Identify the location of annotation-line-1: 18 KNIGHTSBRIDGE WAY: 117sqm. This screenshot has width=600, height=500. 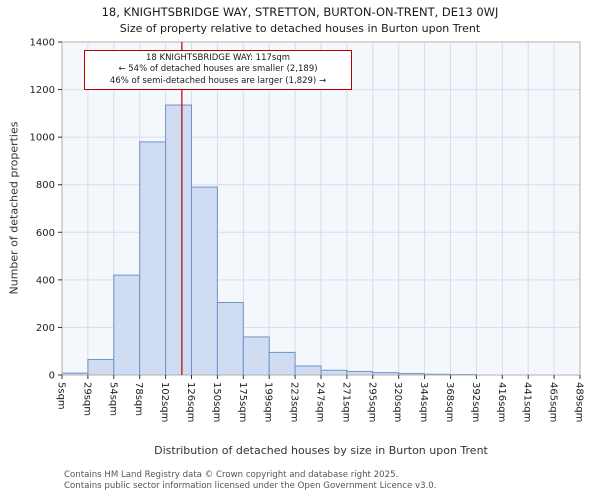
(218, 58).